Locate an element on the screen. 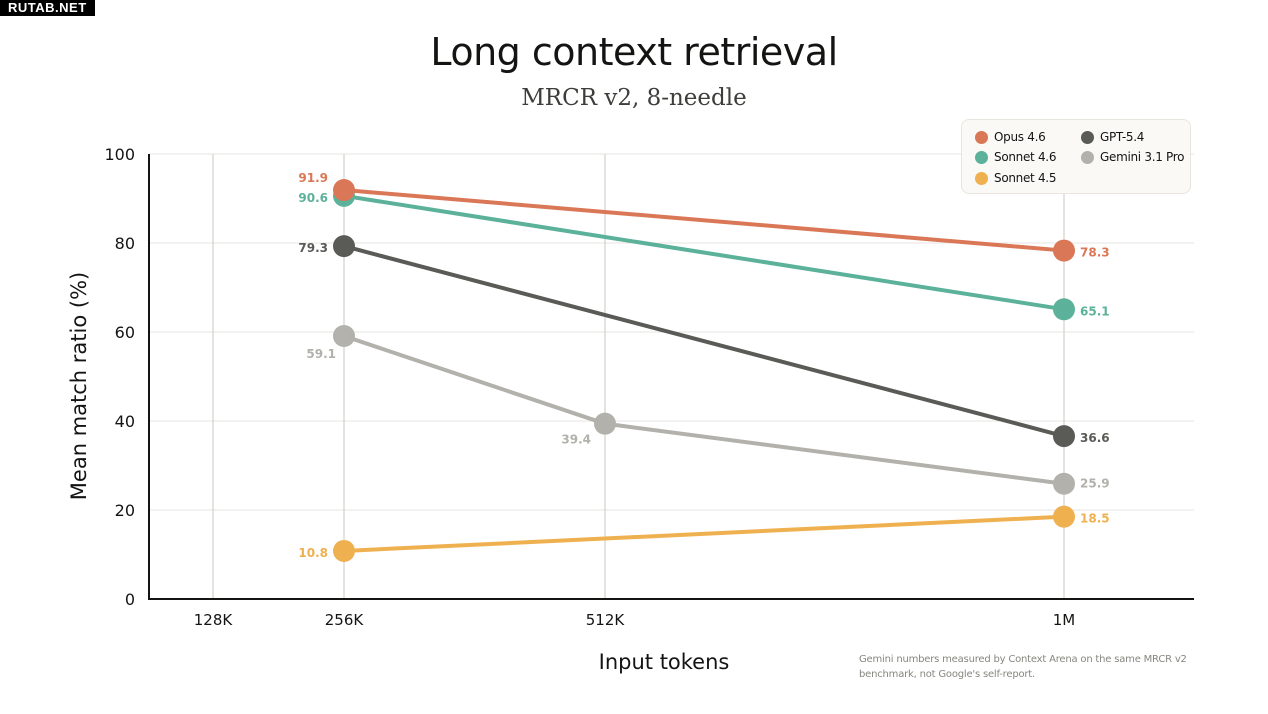 Image resolution: width=1268 pixels, height=714 pixels. x-tick-label: 1M is located at coordinates (1064, 620).